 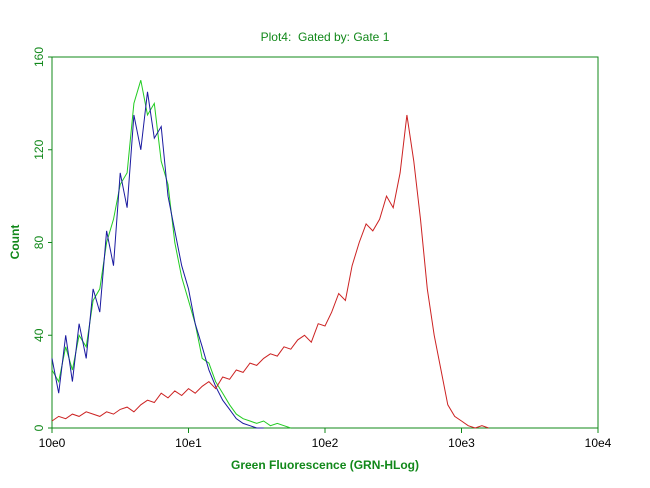 What do you see at coordinates (52, 443) in the screenshot?
I see `x-tick-label: 10e0` at bounding box center [52, 443].